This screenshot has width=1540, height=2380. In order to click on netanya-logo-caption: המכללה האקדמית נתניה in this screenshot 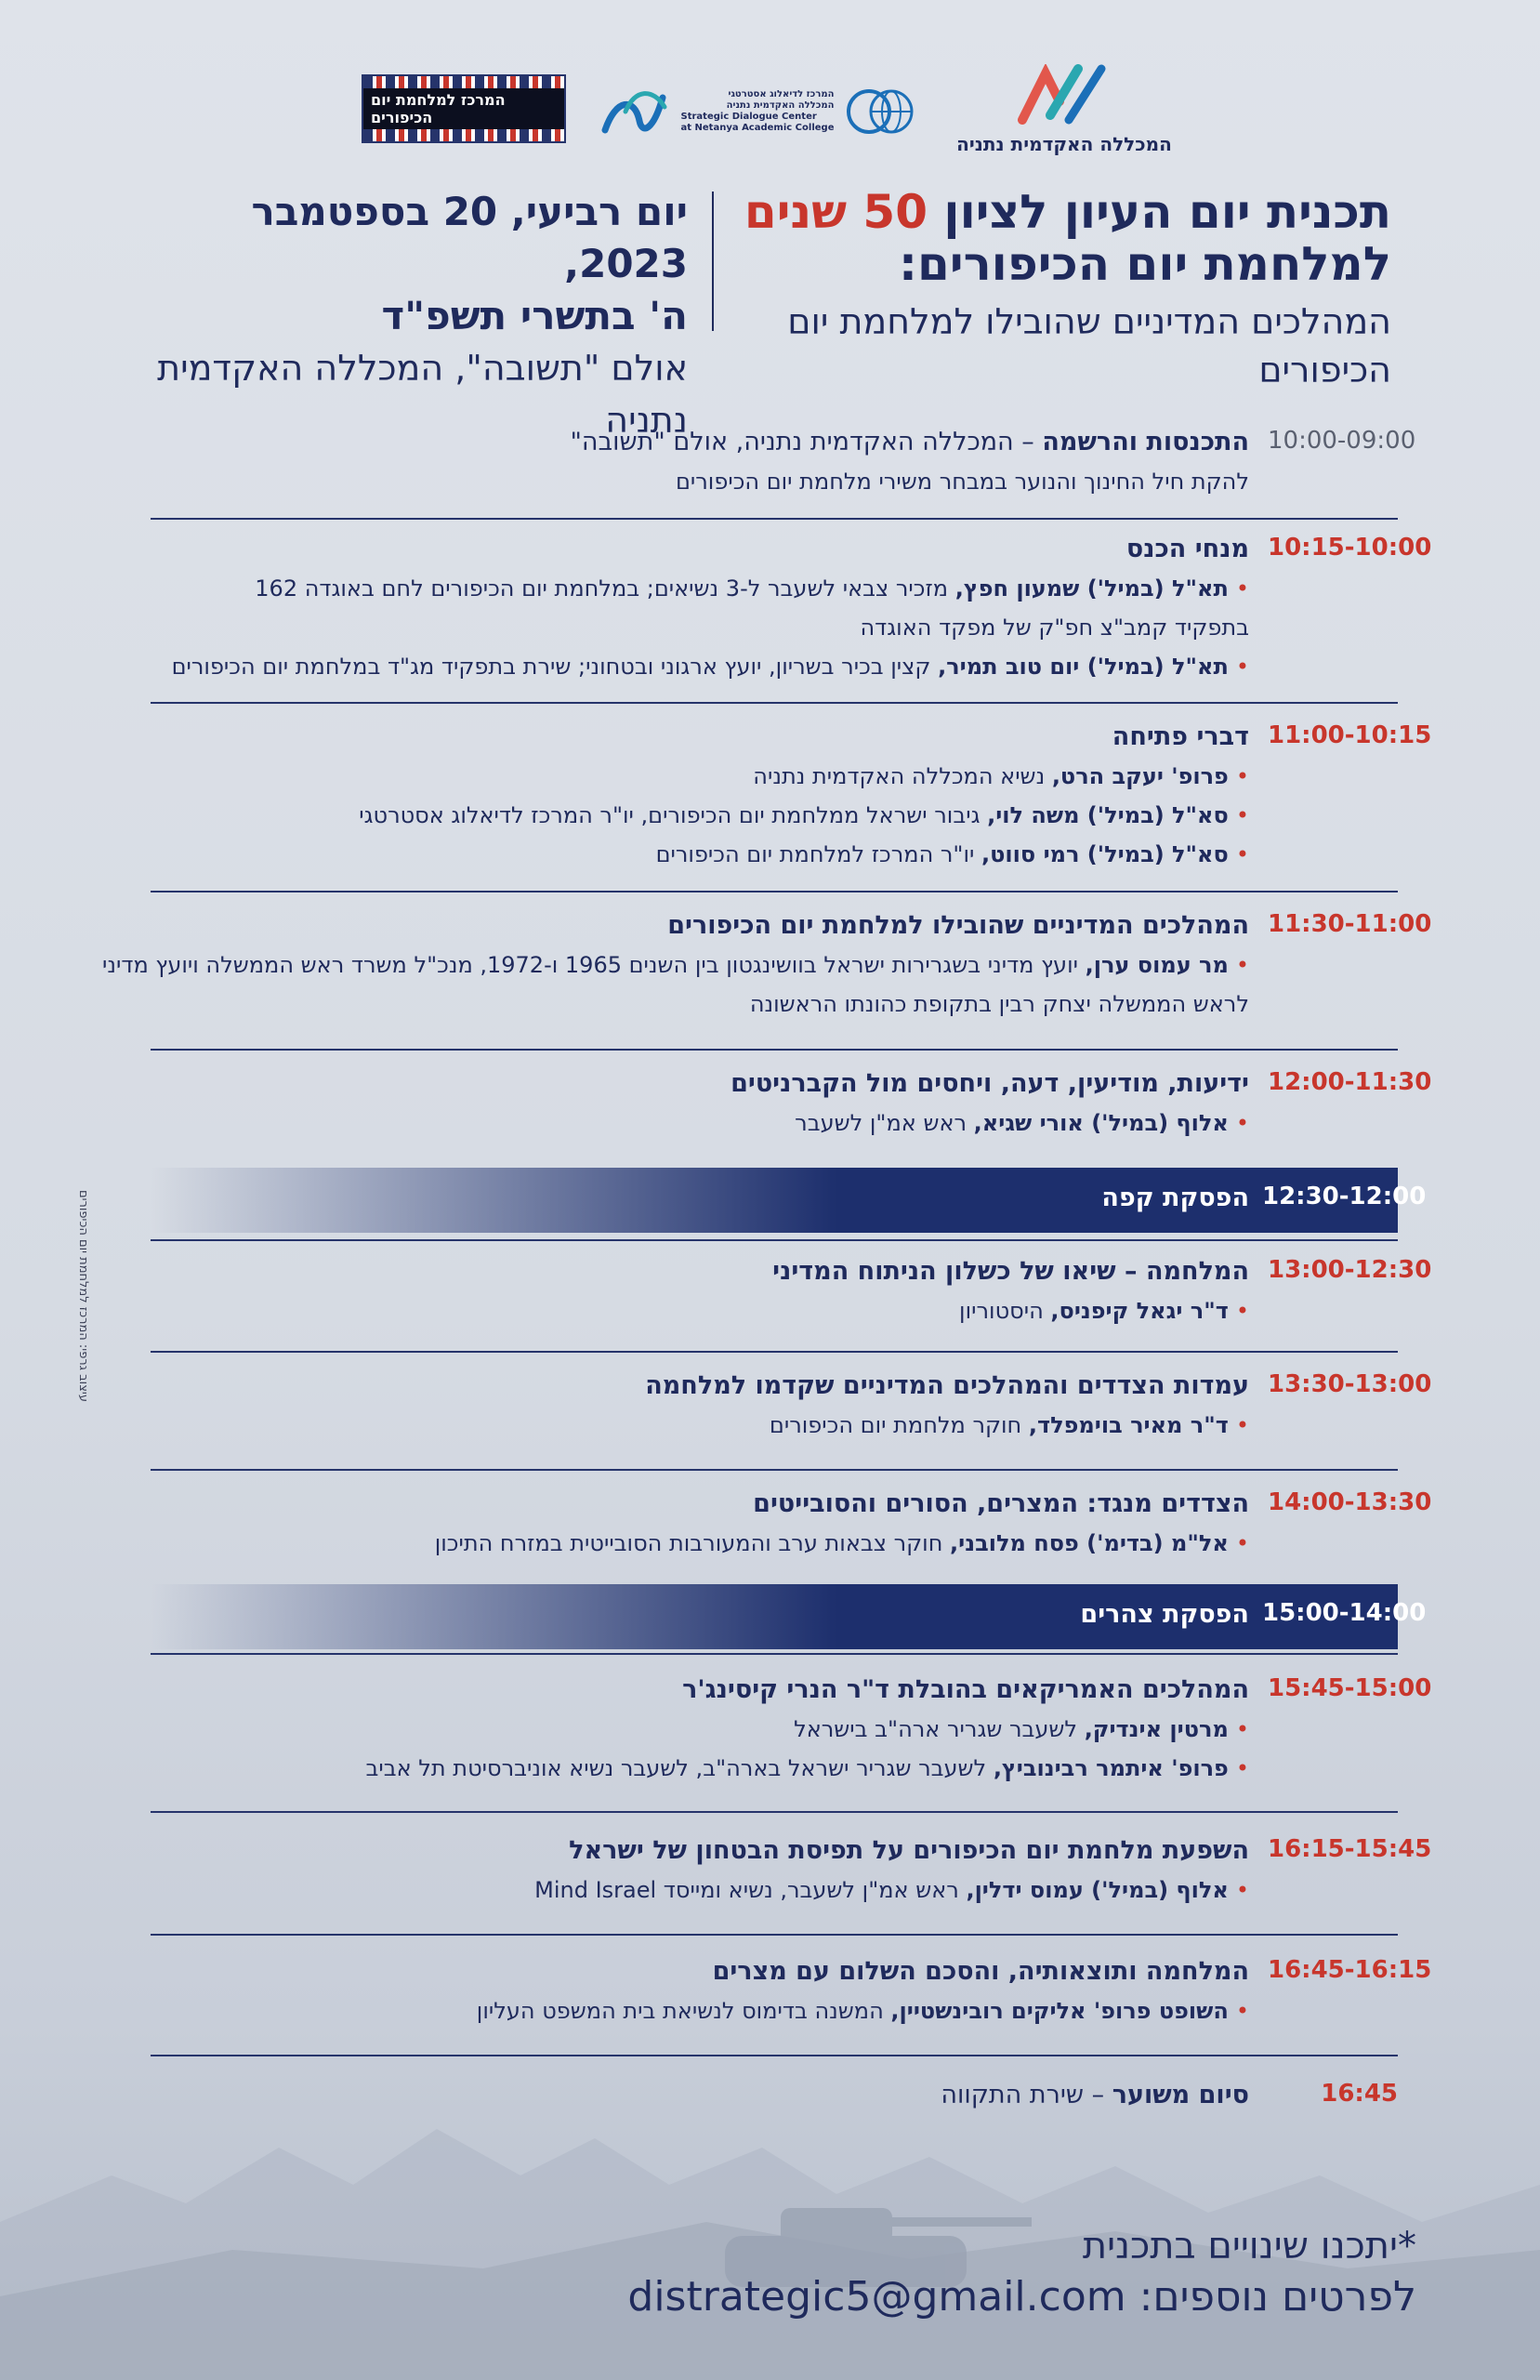, I will do `click(1064, 143)`.